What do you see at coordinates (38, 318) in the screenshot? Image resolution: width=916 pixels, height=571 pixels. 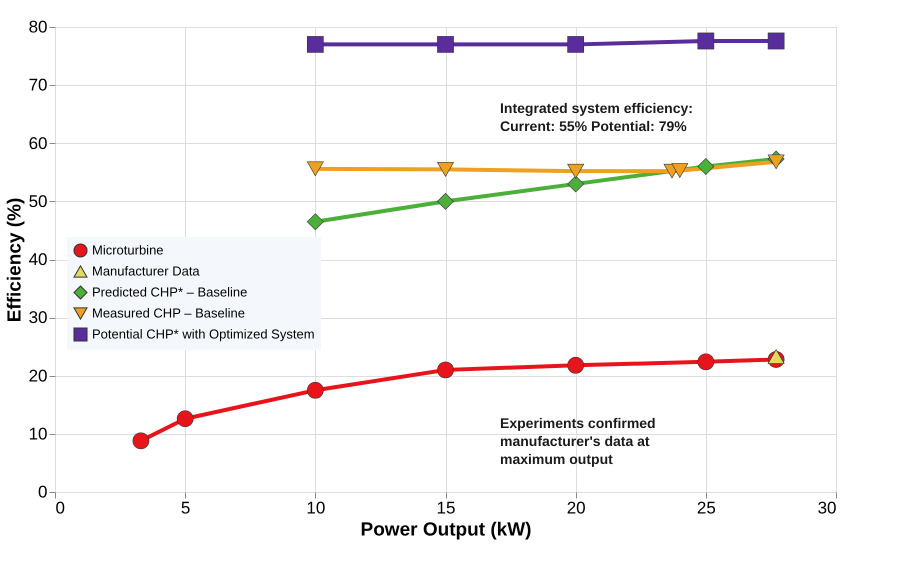 I see `y-tick-label: 30` at bounding box center [38, 318].